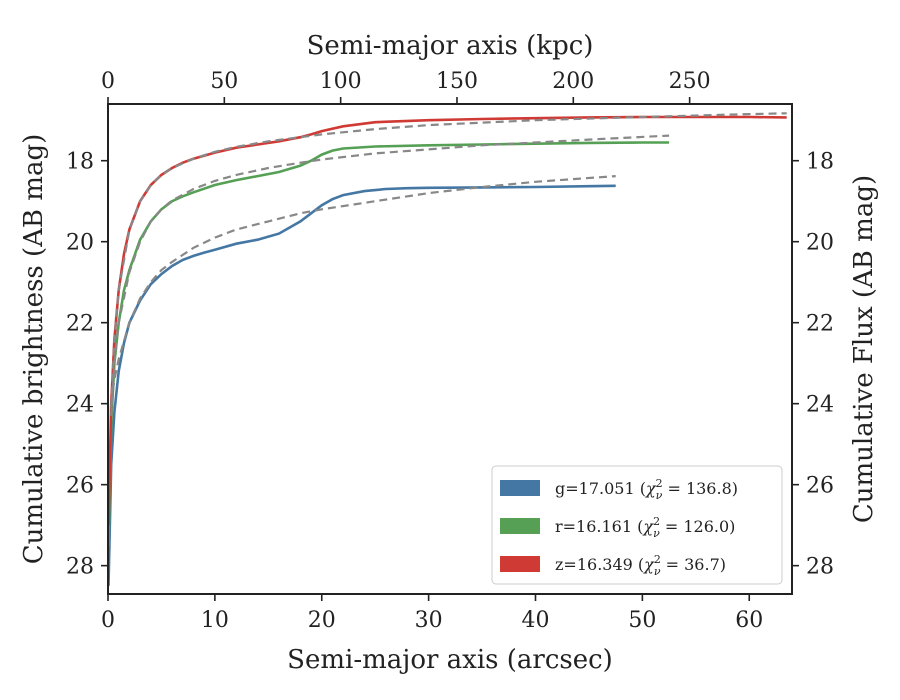  Describe the element at coordinates (87, 365) in the screenshot. I see `left-y-axis: 18 20 22 24 26 28` at that location.